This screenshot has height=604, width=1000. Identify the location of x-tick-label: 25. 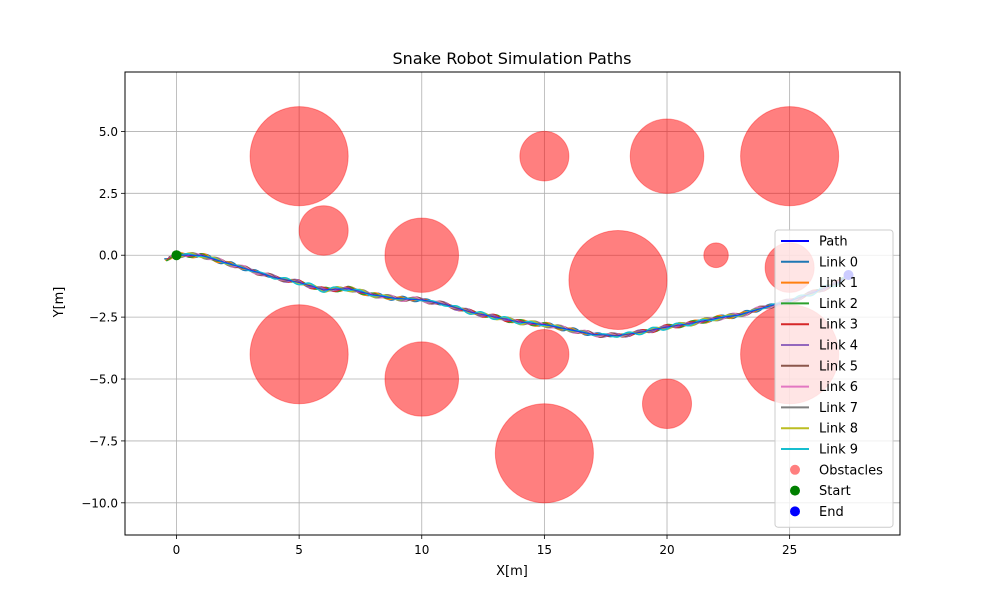
(789, 550).